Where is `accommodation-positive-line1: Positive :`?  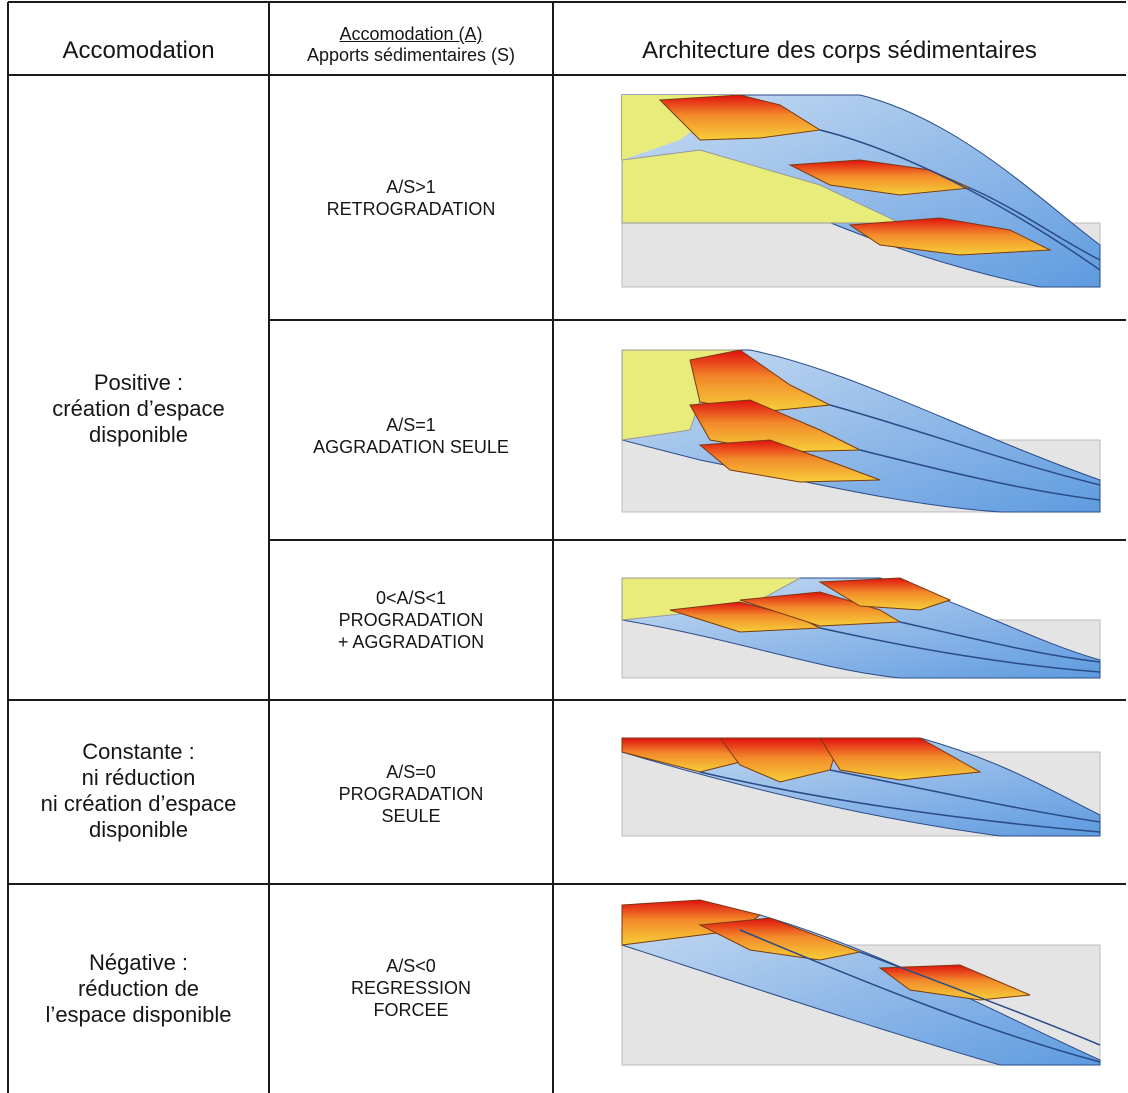
accommodation-positive-line1: Positive : is located at coordinates (138, 382).